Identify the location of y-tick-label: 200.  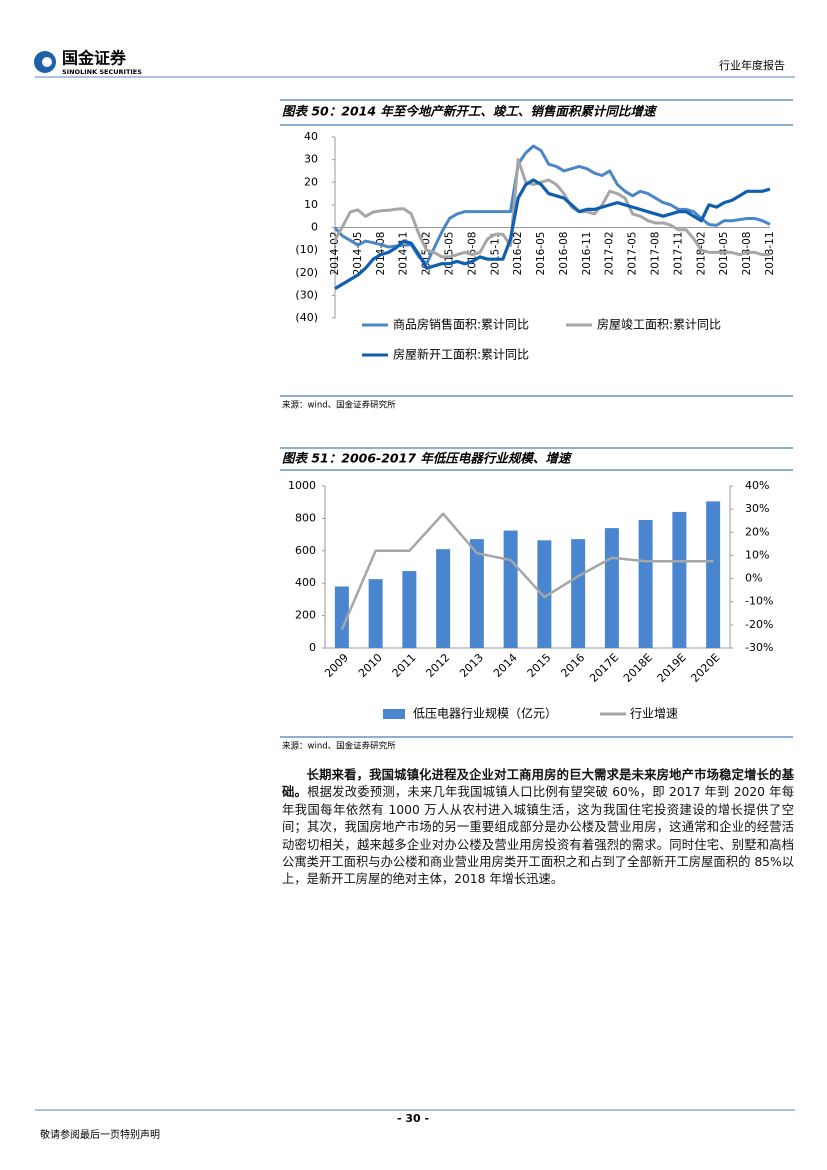
(305, 615).